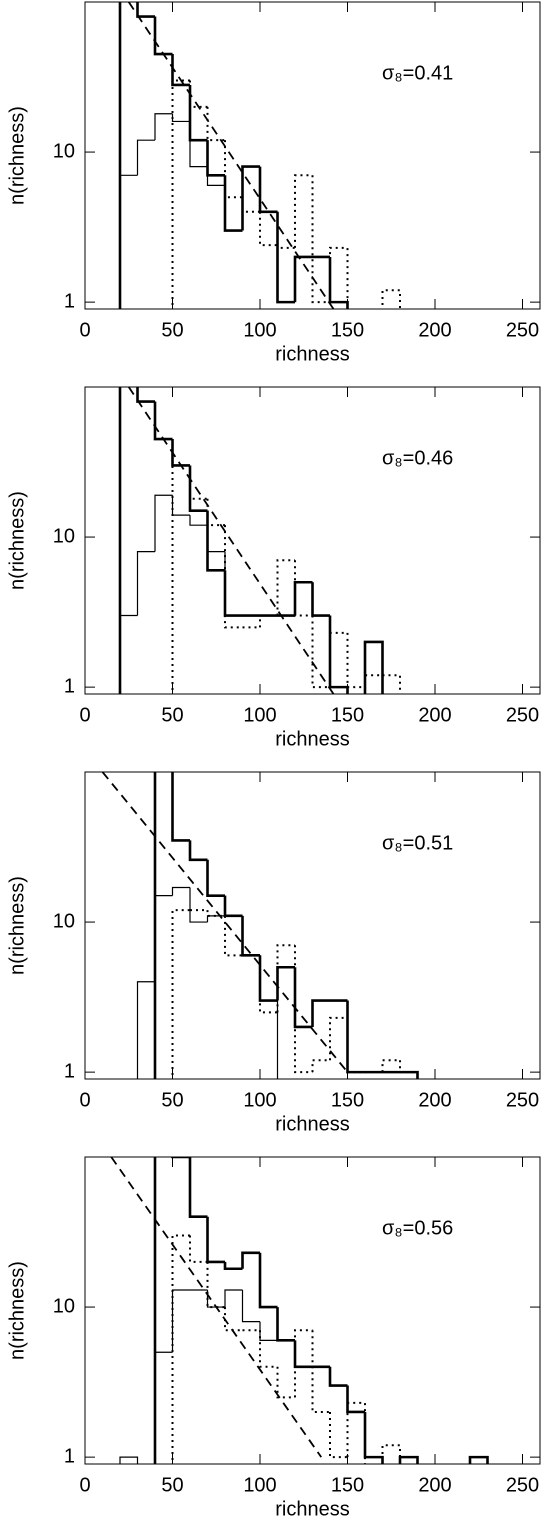 This screenshot has height=1517, width=545. I want to click on annotation: σ₈=0.41, so click(417, 73).